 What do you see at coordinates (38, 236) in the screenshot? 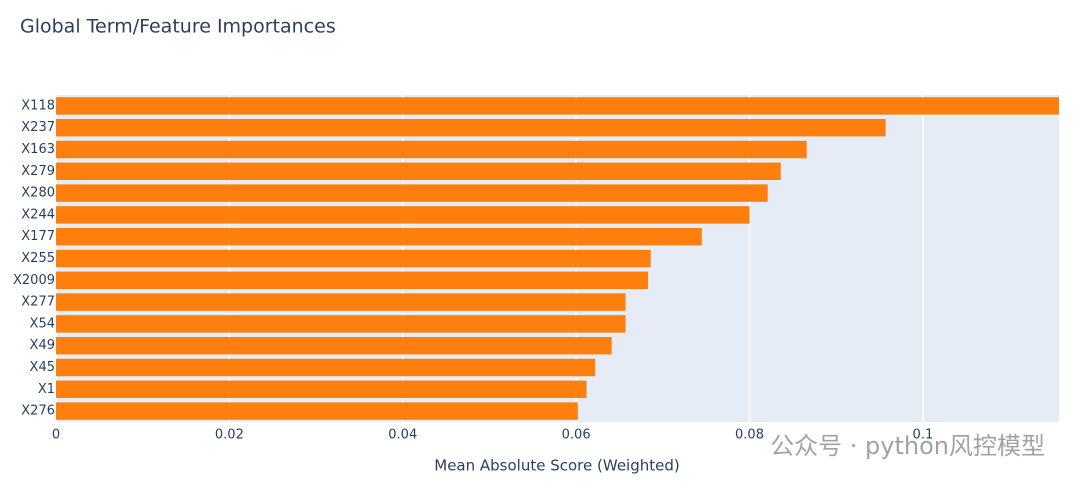
I see `y-tick-label: X177` at bounding box center [38, 236].